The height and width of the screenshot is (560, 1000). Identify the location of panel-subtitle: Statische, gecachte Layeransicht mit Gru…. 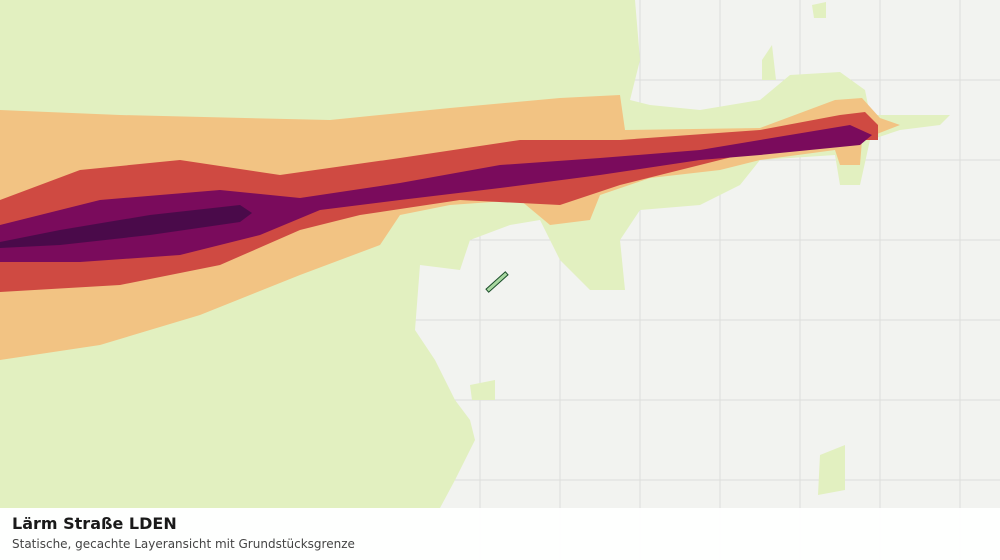
(183, 544).